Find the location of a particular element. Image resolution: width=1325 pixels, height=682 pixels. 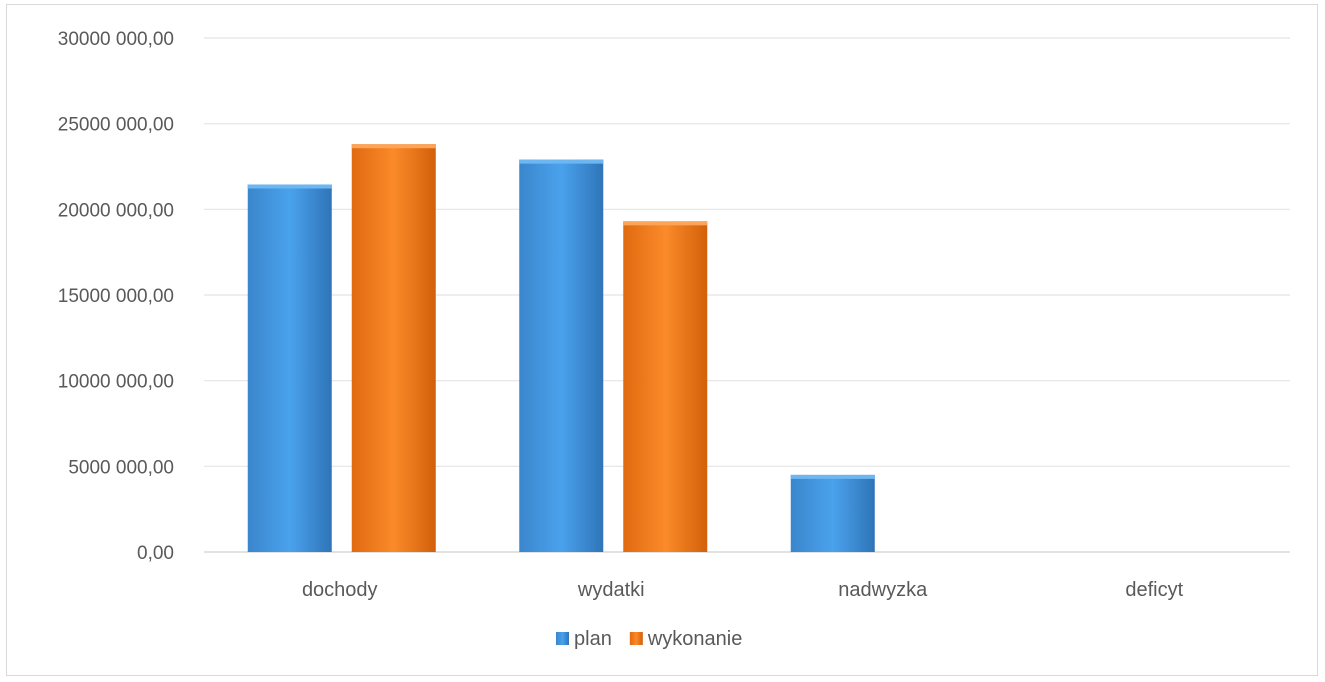

bar-plan-nadwyzka is located at coordinates (832, 513).